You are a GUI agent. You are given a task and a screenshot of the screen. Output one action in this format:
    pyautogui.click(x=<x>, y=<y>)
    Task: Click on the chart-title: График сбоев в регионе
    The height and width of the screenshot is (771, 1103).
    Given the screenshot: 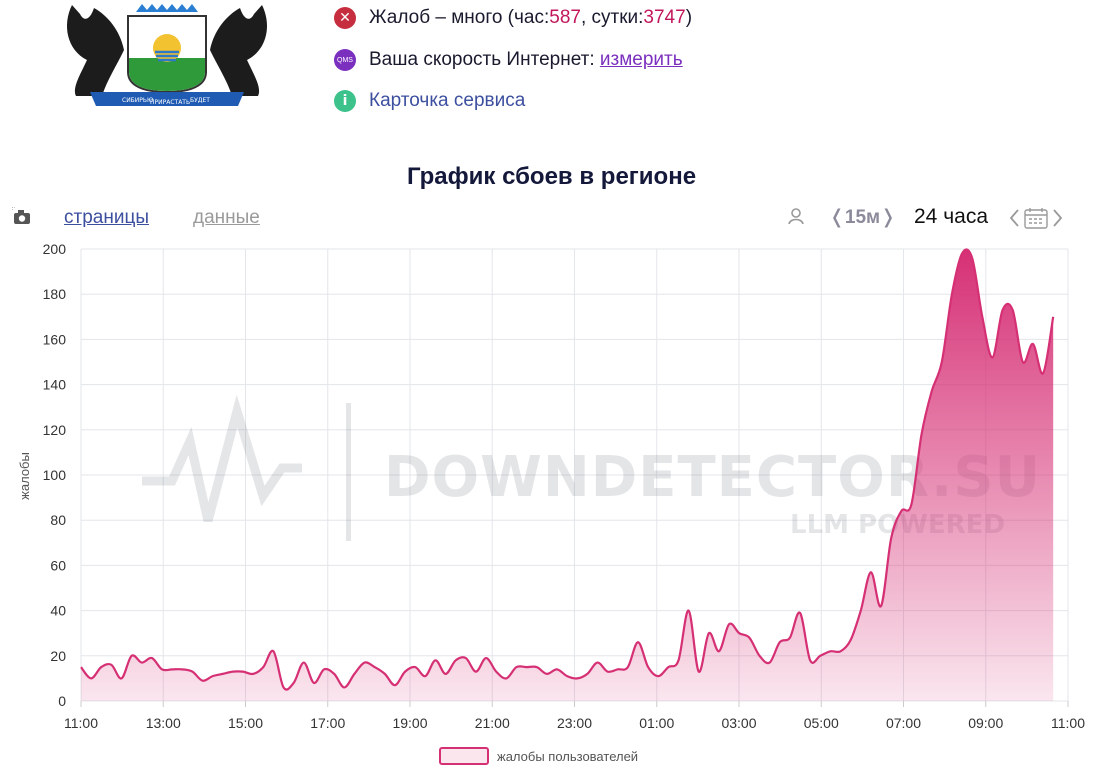 What is the action you would take?
    pyautogui.click(x=551, y=176)
    